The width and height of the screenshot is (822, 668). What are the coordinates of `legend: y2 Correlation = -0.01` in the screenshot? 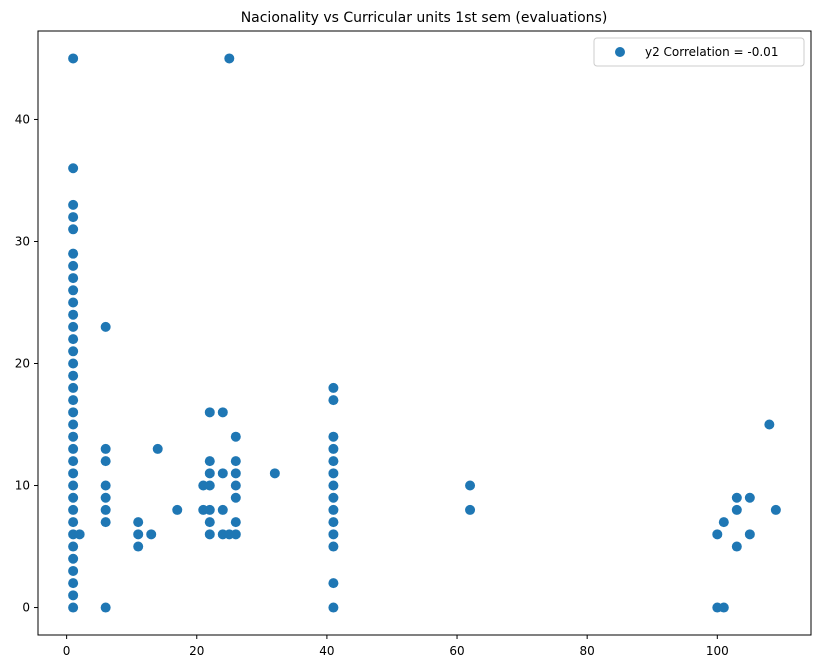 It's located at (699, 52).